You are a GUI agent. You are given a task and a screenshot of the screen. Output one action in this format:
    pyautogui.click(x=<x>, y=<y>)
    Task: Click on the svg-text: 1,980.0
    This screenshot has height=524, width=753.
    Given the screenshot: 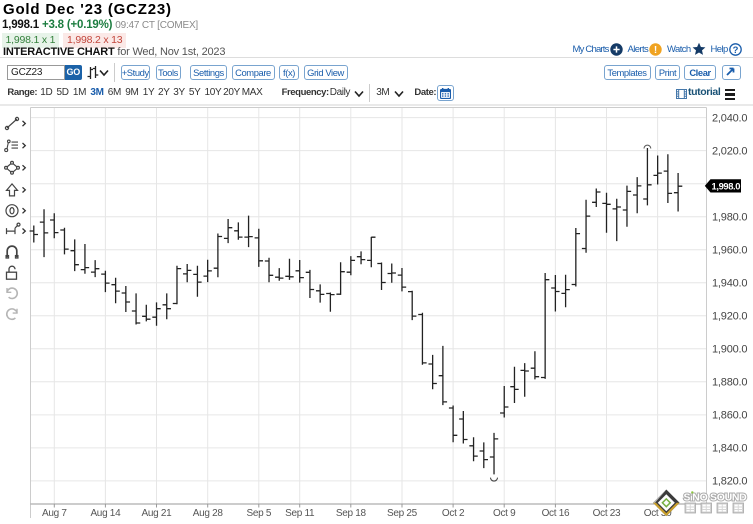 What is the action you would take?
    pyautogui.click(x=729, y=217)
    